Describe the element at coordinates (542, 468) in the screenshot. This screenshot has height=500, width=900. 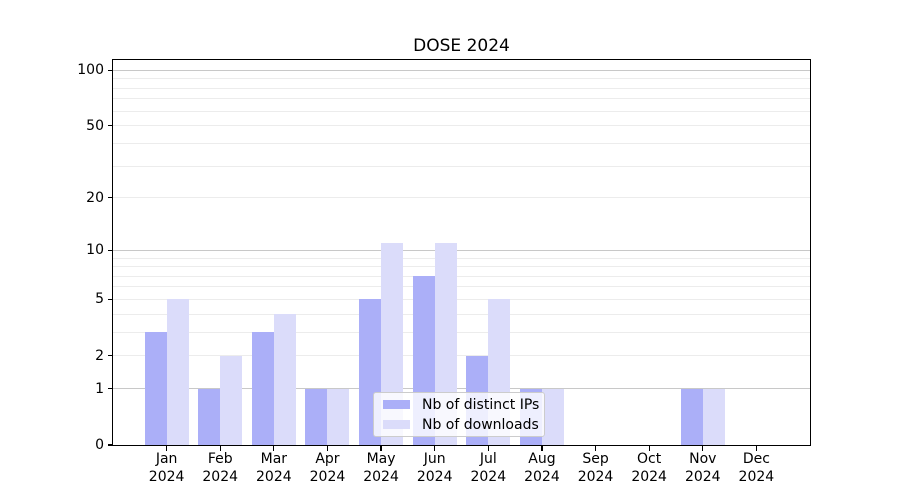
I see `x-tick-label-aug: Aug 2024` at that location.